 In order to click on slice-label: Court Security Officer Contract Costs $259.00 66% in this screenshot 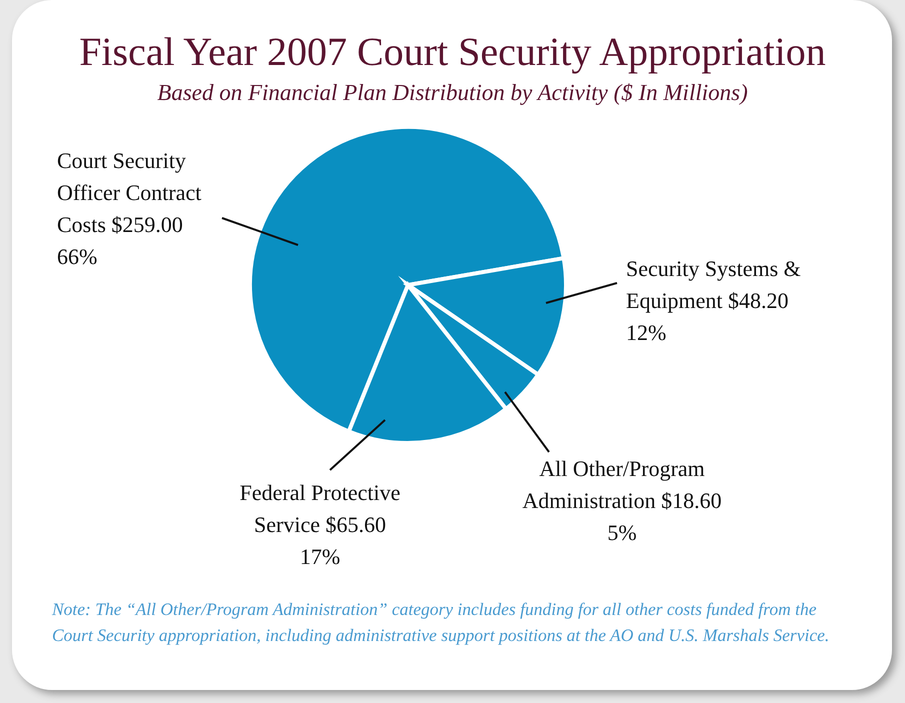, I will do `click(129, 208)`.